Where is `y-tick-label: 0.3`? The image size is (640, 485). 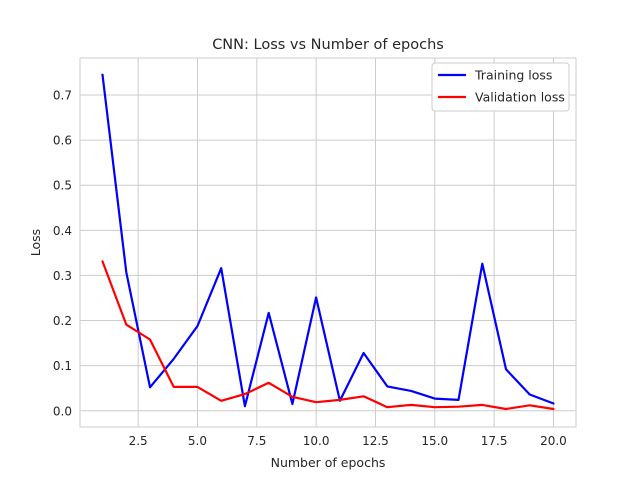
y-tick-label: 0.3 is located at coordinates (62, 276).